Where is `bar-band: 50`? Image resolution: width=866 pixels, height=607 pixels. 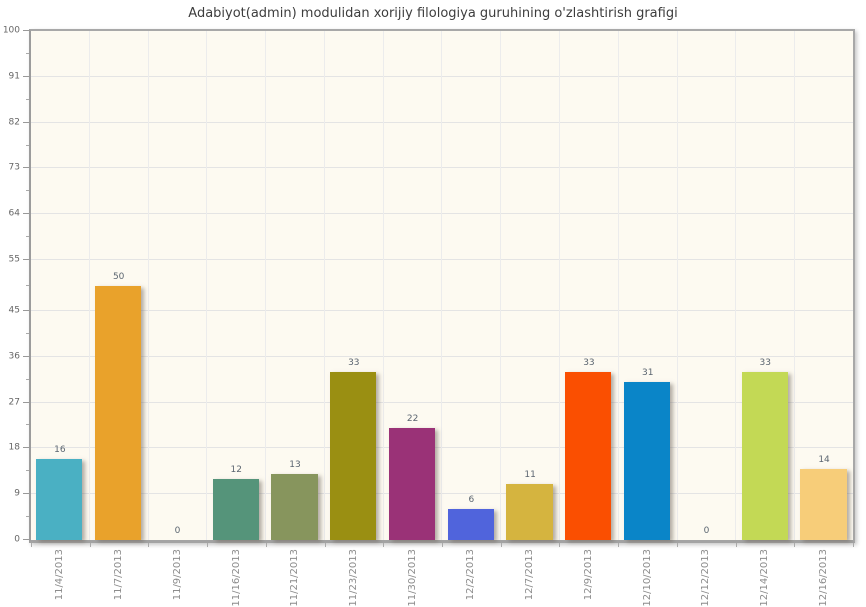 bar-band: 50 is located at coordinates (119, 285).